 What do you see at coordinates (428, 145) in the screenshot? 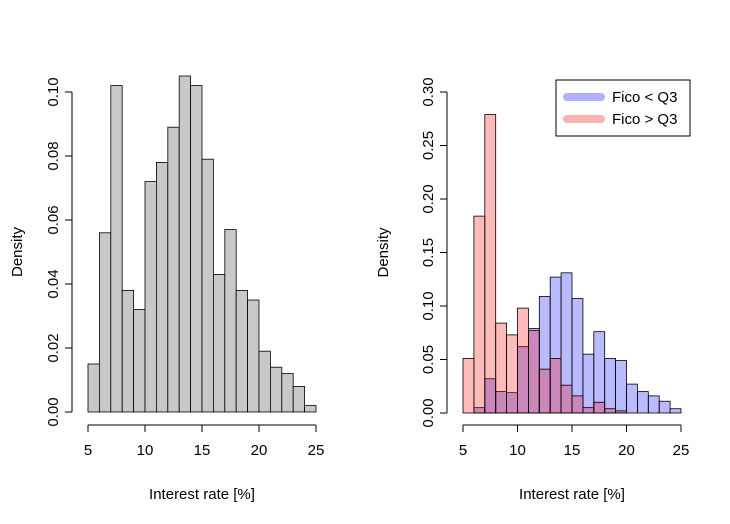
I see `y-tick-label: 0.25` at bounding box center [428, 145].